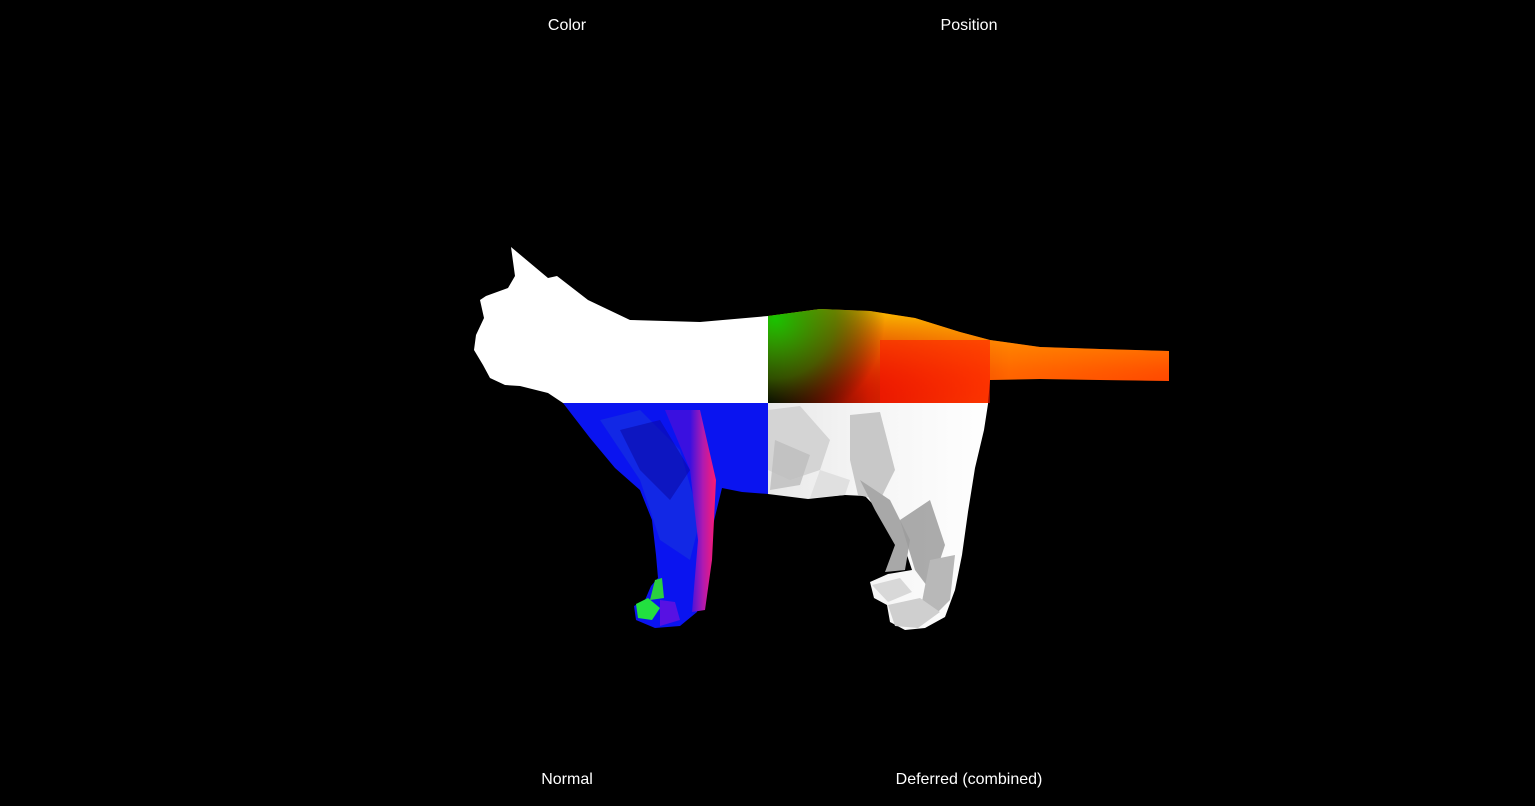  Describe the element at coordinates (621, 516) in the screenshot. I see `normal-buffer-quadrant` at that location.